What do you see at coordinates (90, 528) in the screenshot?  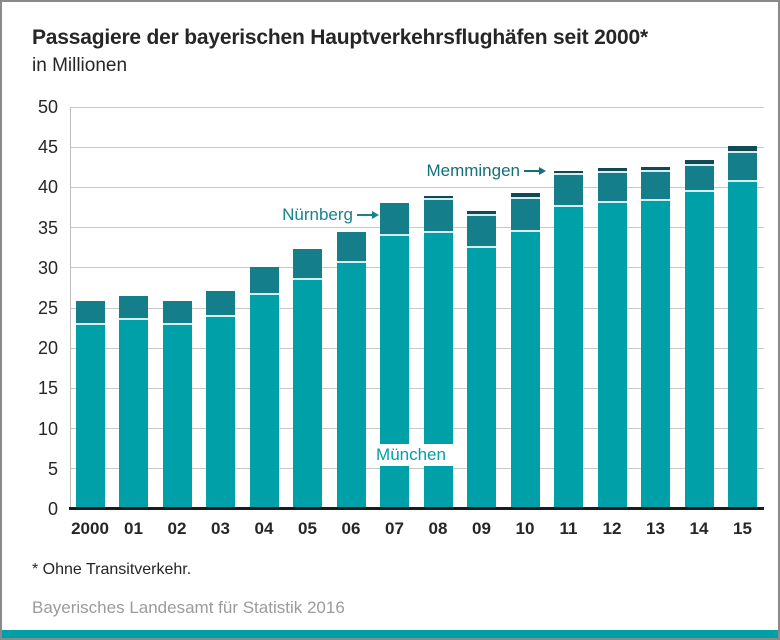 I see `x-tick-label-2000: 2000` at bounding box center [90, 528].